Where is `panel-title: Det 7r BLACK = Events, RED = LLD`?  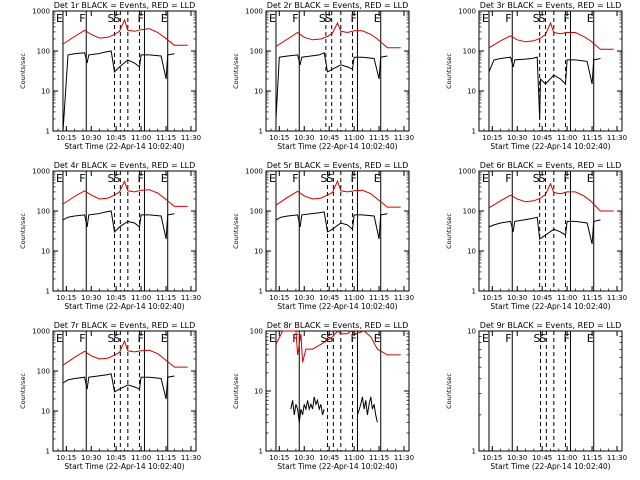
panel-title: Det 7r BLACK = Events, RED = LLD is located at coordinates (125, 325).